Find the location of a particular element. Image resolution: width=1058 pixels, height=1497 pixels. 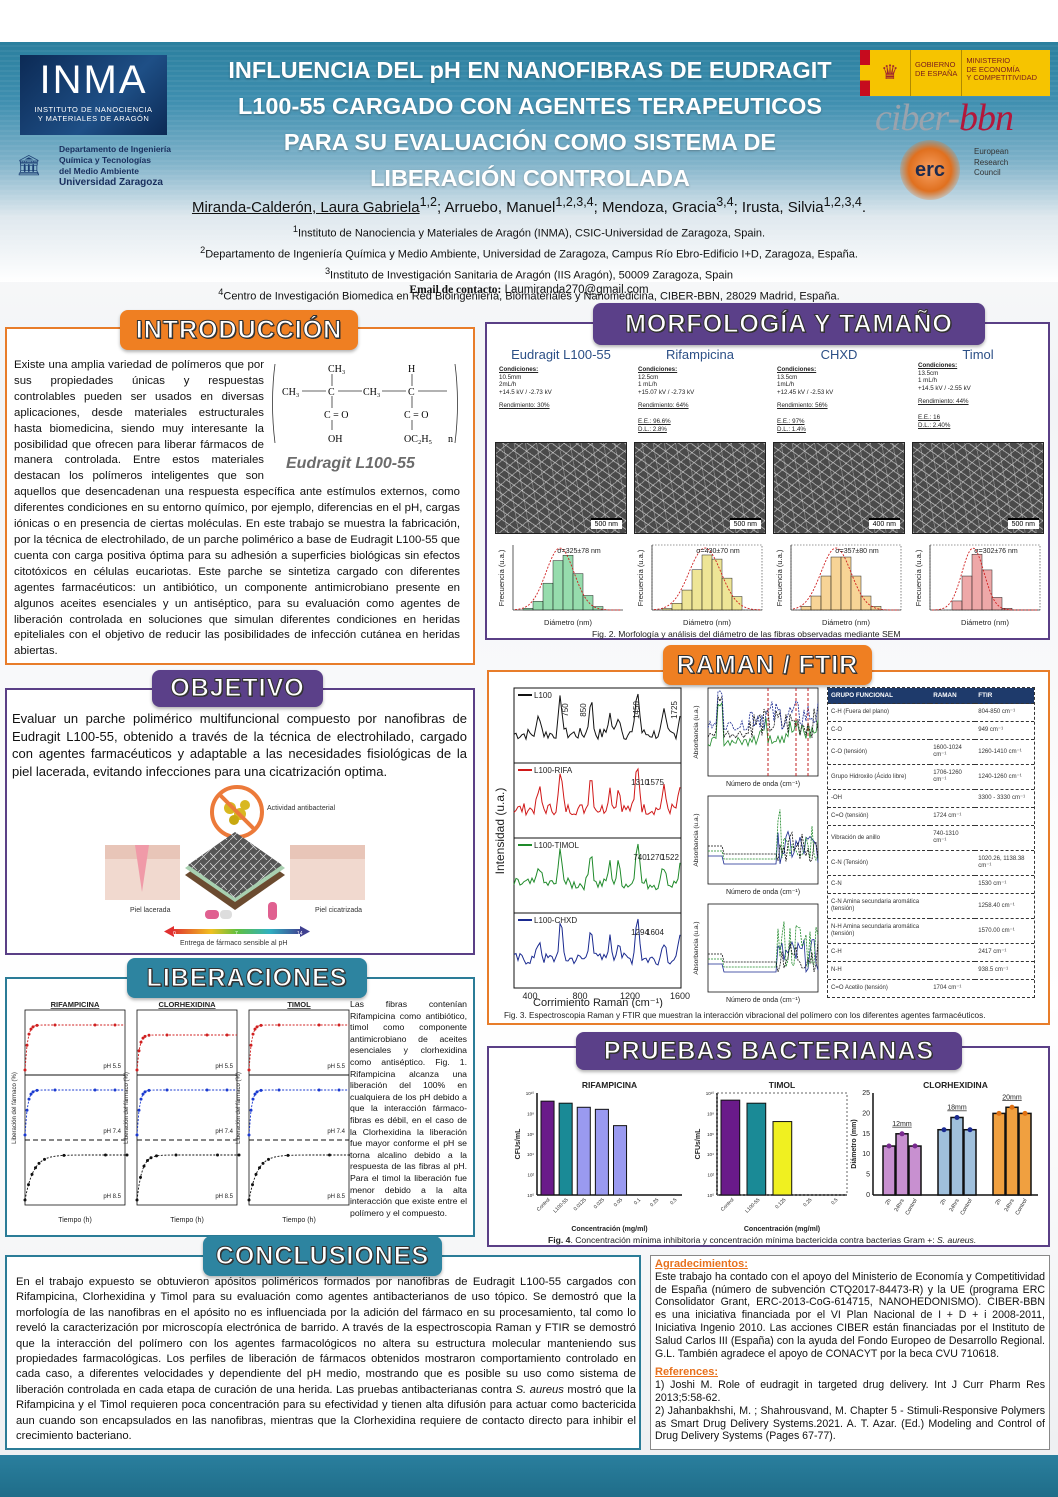

axis-label: Número de onda (cm⁻¹) is located at coordinates (763, 1000).